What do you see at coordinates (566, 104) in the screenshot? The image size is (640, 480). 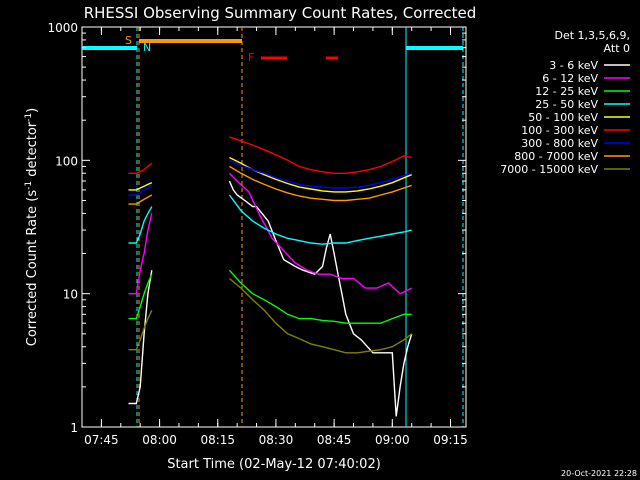 I see `legend-label: 25 - 50 keV` at bounding box center [566, 104].